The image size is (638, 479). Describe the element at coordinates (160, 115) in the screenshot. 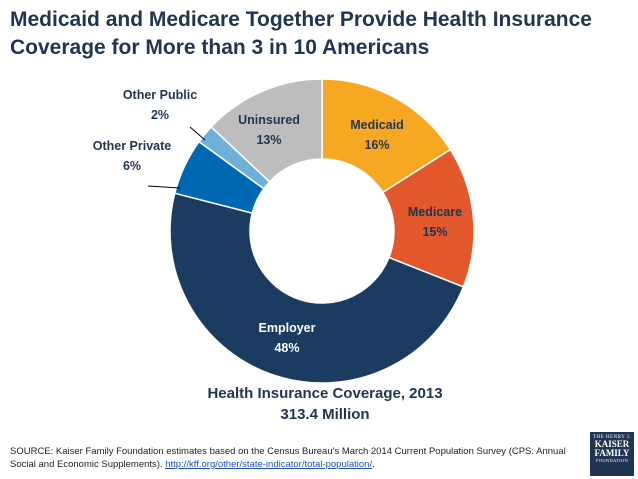

I see `slice-value-other-public: 2%` at that location.